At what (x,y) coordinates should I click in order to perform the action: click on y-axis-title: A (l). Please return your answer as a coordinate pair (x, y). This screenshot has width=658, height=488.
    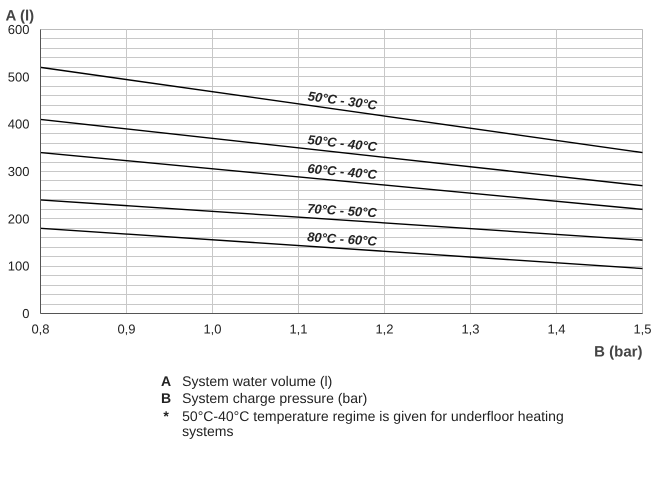
    Looking at the image, I should click on (20, 16).